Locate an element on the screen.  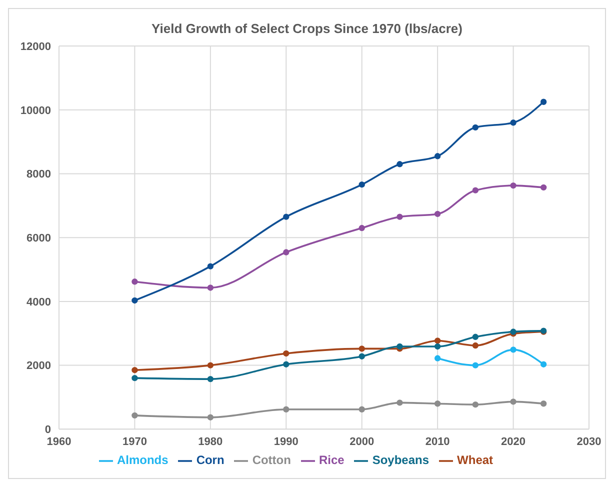
legend-label: Almonds is located at coordinates (142, 460).